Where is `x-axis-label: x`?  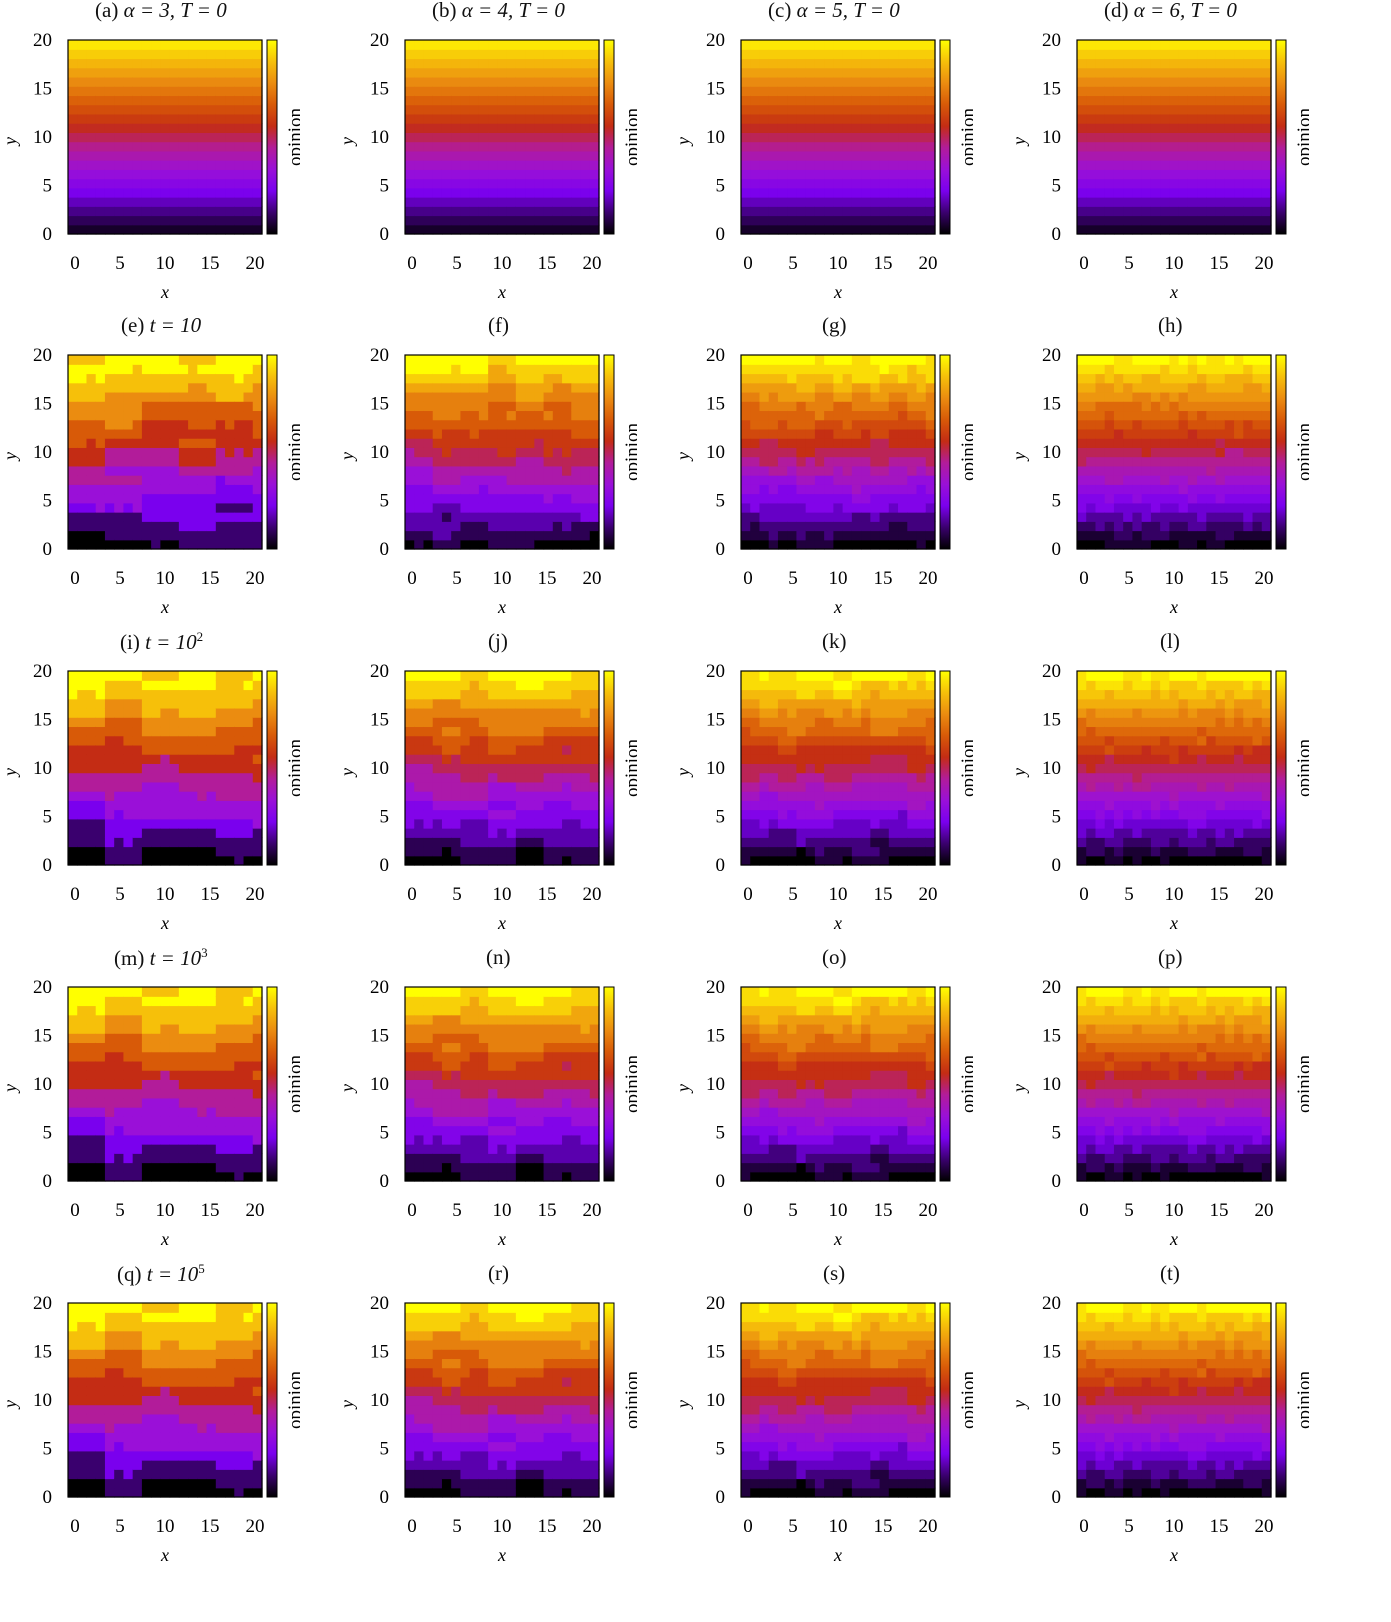
x-axis-label: x is located at coordinates (837, 607).